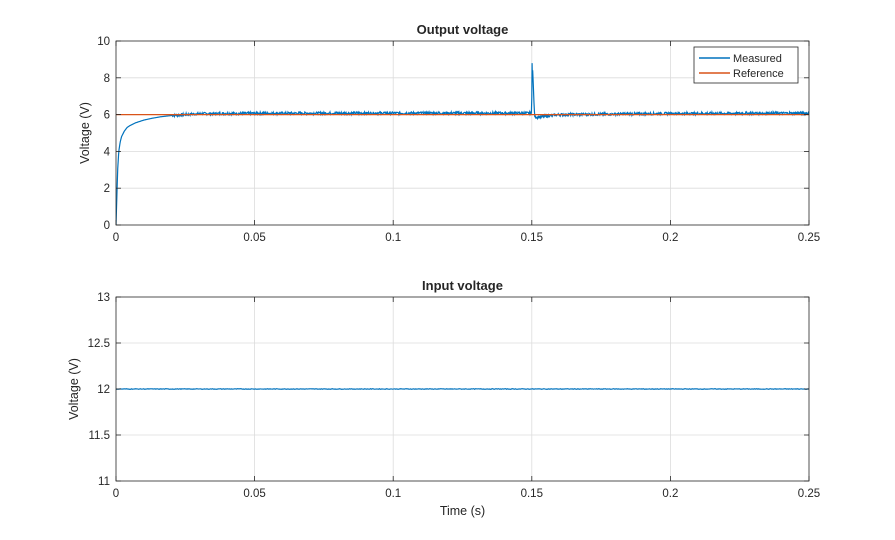 This screenshot has width=895, height=540. I want to click on y-tick-label: 2, so click(107, 189).